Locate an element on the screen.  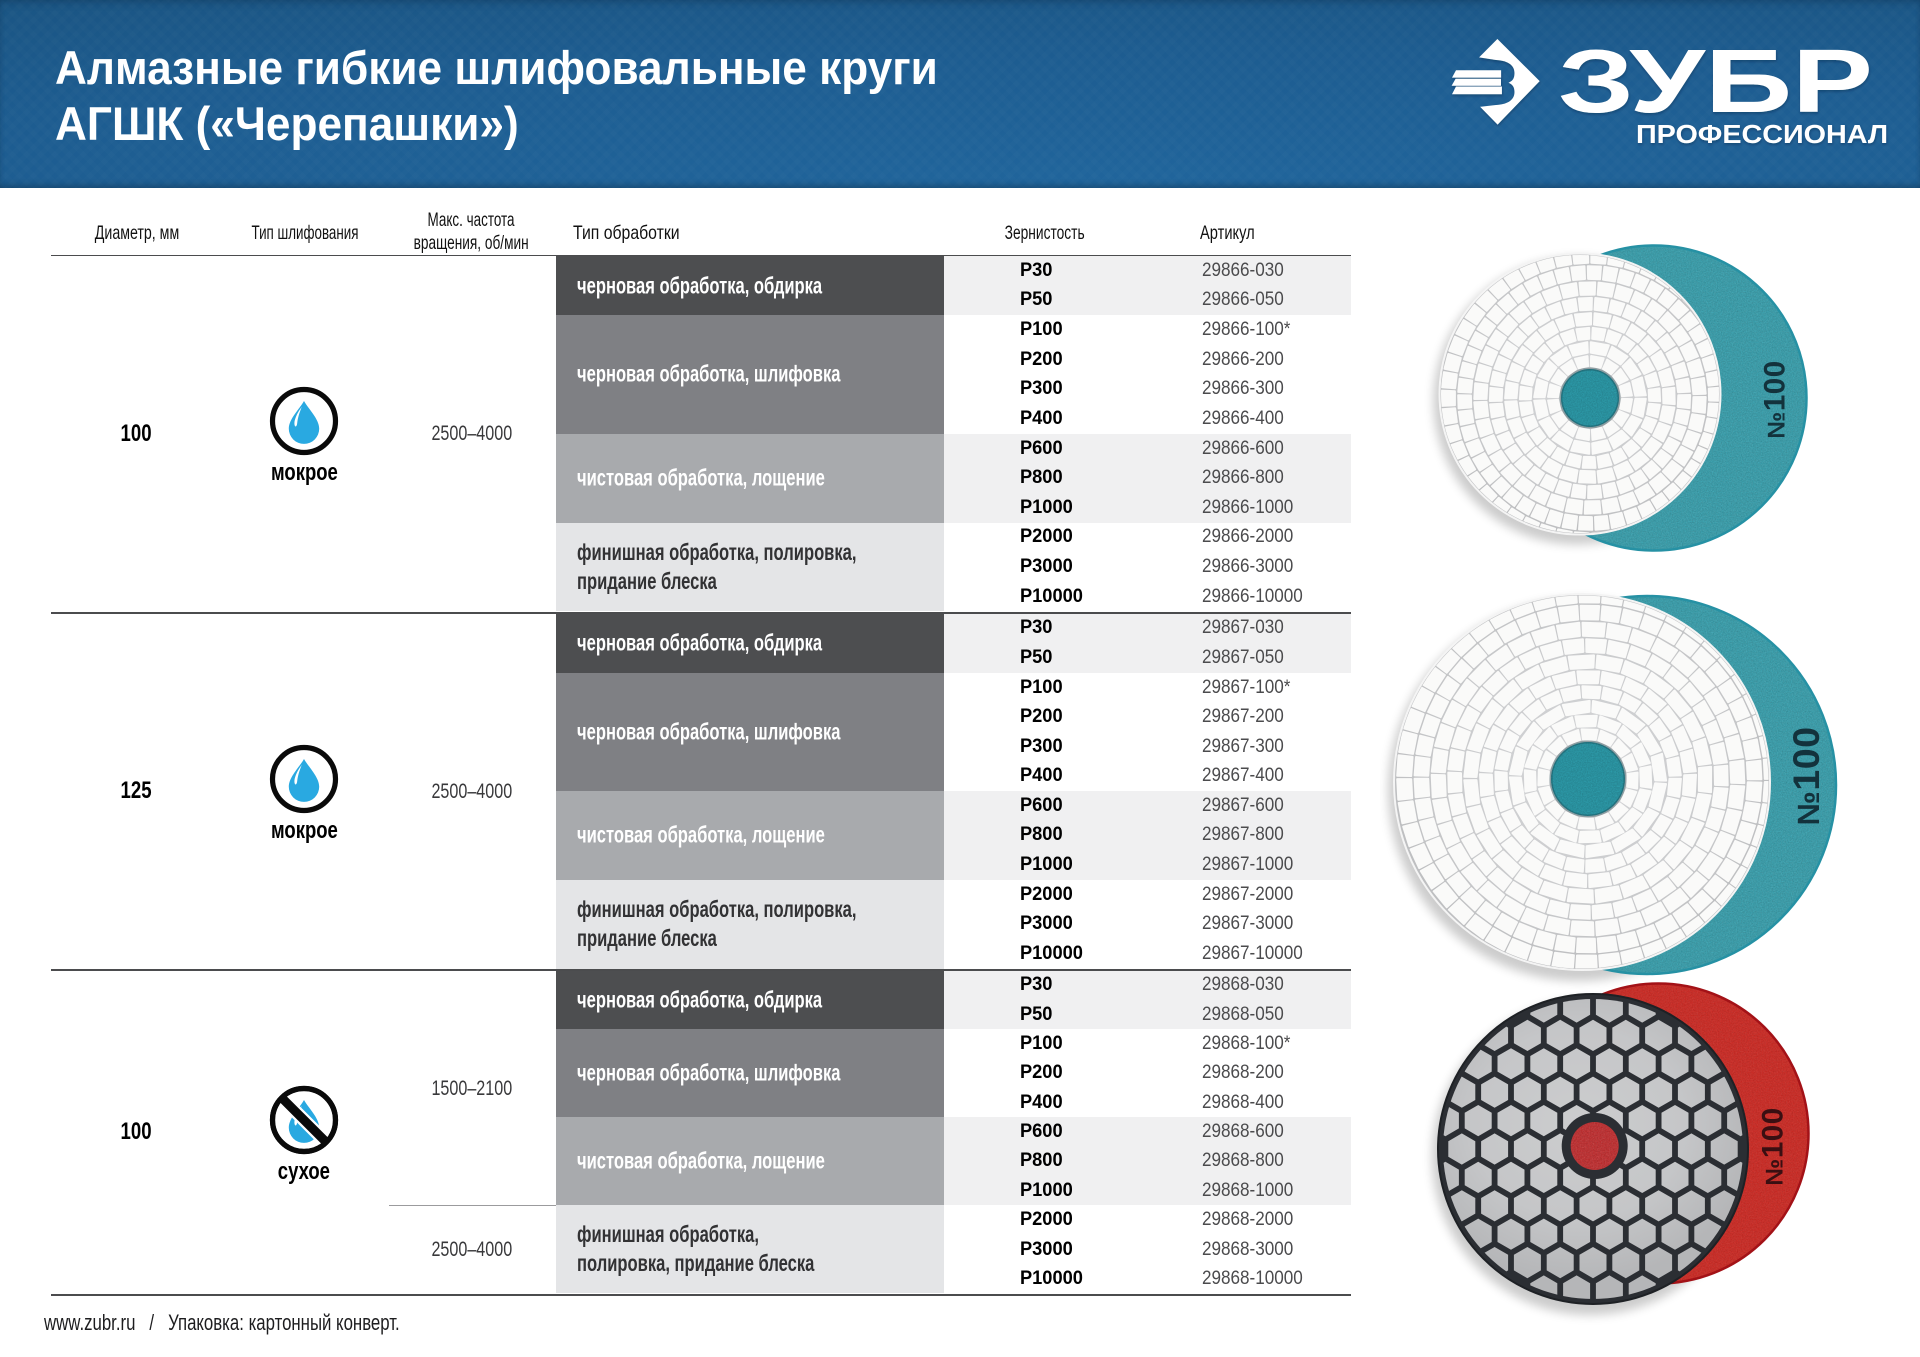
svg-text: ПРОФЕССИОНАЛ is located at coordinates (1762, 135).